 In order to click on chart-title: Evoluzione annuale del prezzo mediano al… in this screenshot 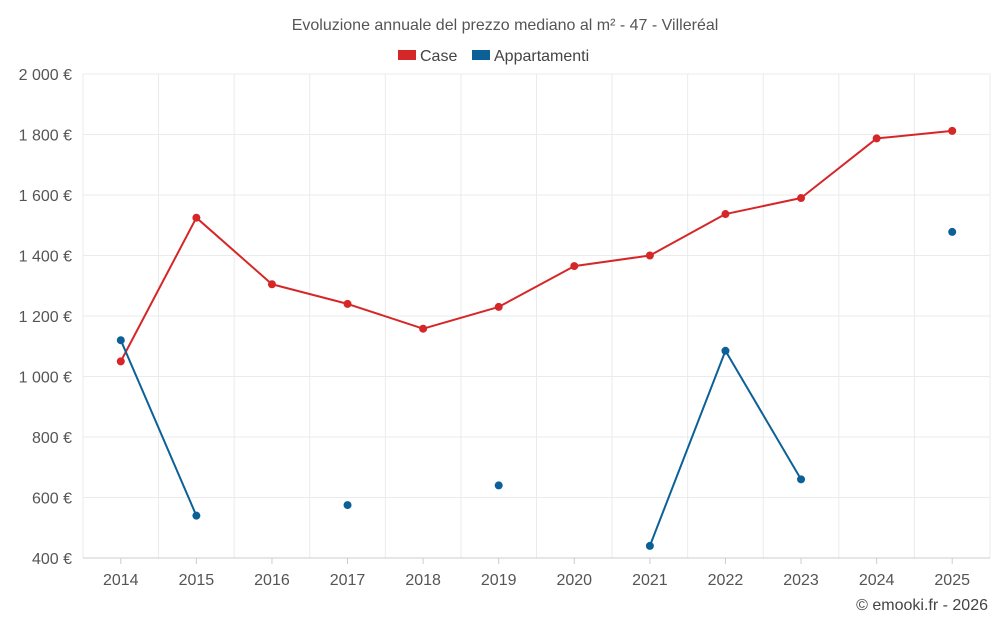, I will do `click(505, 25)`.